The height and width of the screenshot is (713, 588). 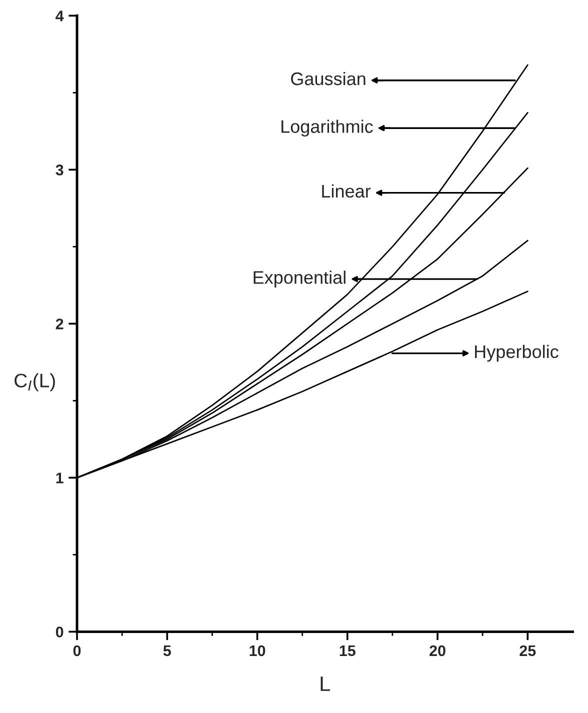 What do you see at coordinates (438, 650) in the screenshot?
I see `x-tick-label: 20` at bounding box center [438, 650].